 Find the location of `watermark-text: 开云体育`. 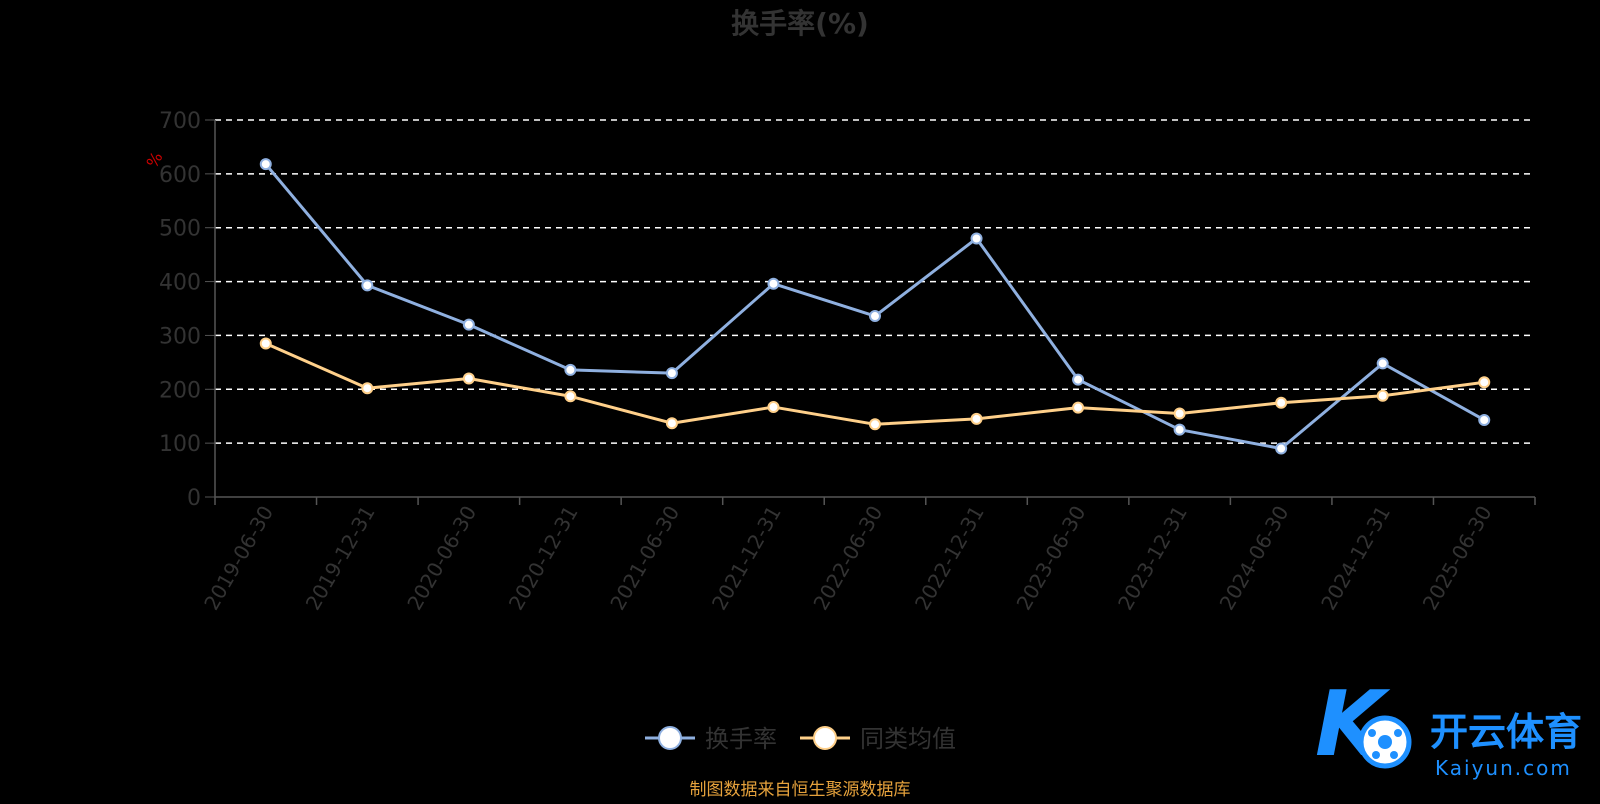

watermark-text: 开云体育 is located at coordinates (1506, 732).